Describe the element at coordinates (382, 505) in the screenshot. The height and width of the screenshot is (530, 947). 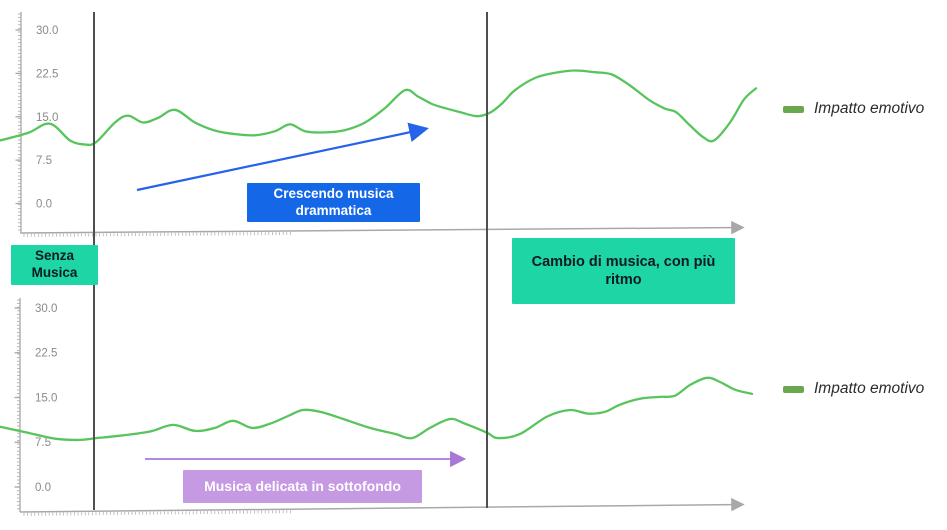
I see `x-axis-bottom` at that location.